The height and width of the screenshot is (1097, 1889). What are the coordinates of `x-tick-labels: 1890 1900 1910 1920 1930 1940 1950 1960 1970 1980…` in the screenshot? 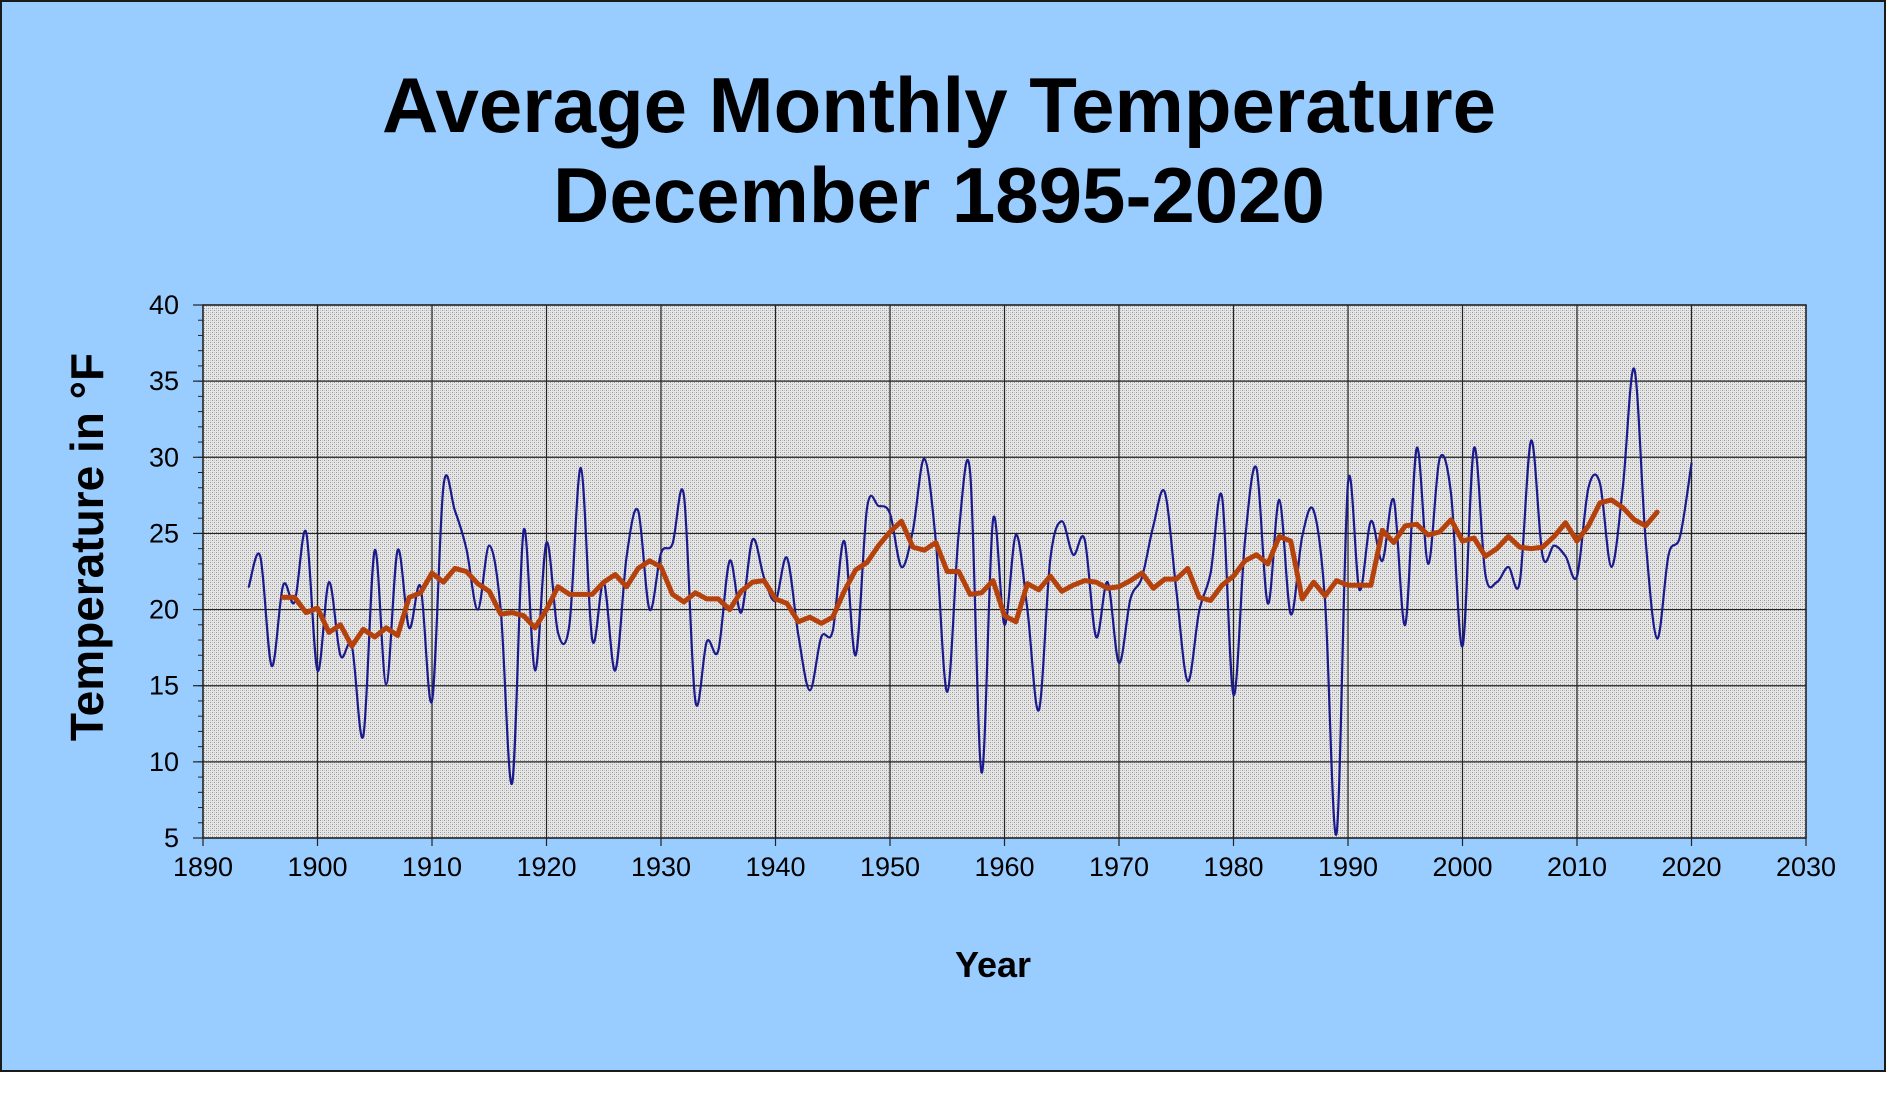 It's located at (1004, 867).